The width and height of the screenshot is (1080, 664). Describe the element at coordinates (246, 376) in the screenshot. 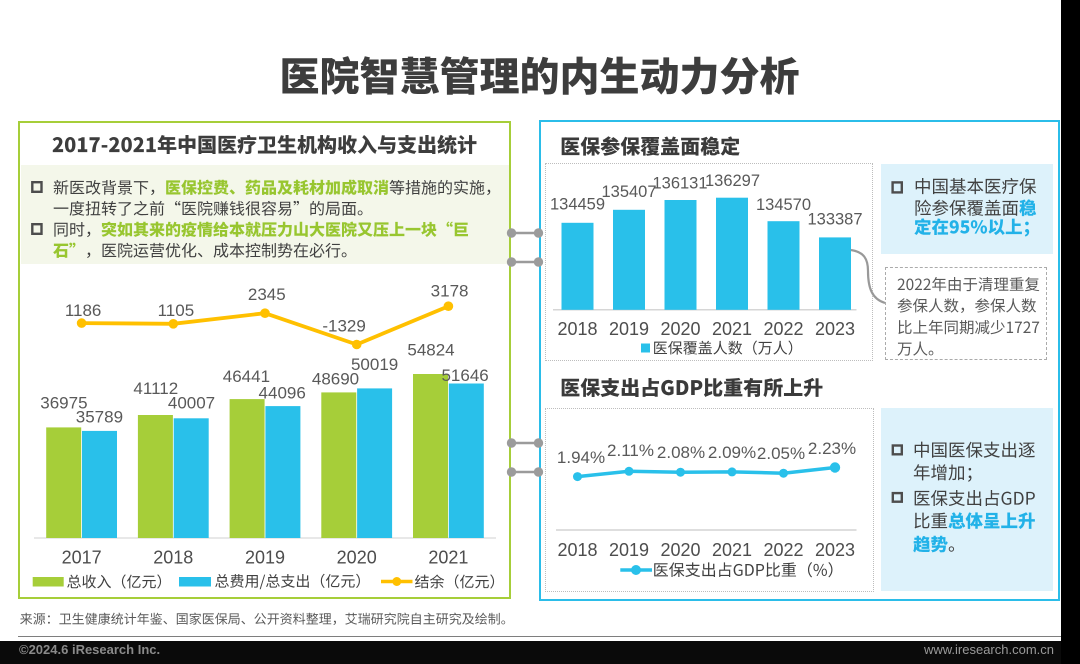

I see `svg-text: 46441` at that location.